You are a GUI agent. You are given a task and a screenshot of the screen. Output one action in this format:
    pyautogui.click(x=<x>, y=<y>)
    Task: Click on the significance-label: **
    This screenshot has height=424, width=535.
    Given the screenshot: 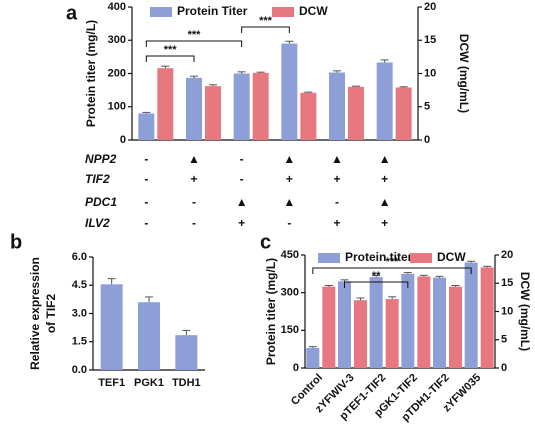 What is the action you would take?
    pyautogui.click(x=376, y=276)
    